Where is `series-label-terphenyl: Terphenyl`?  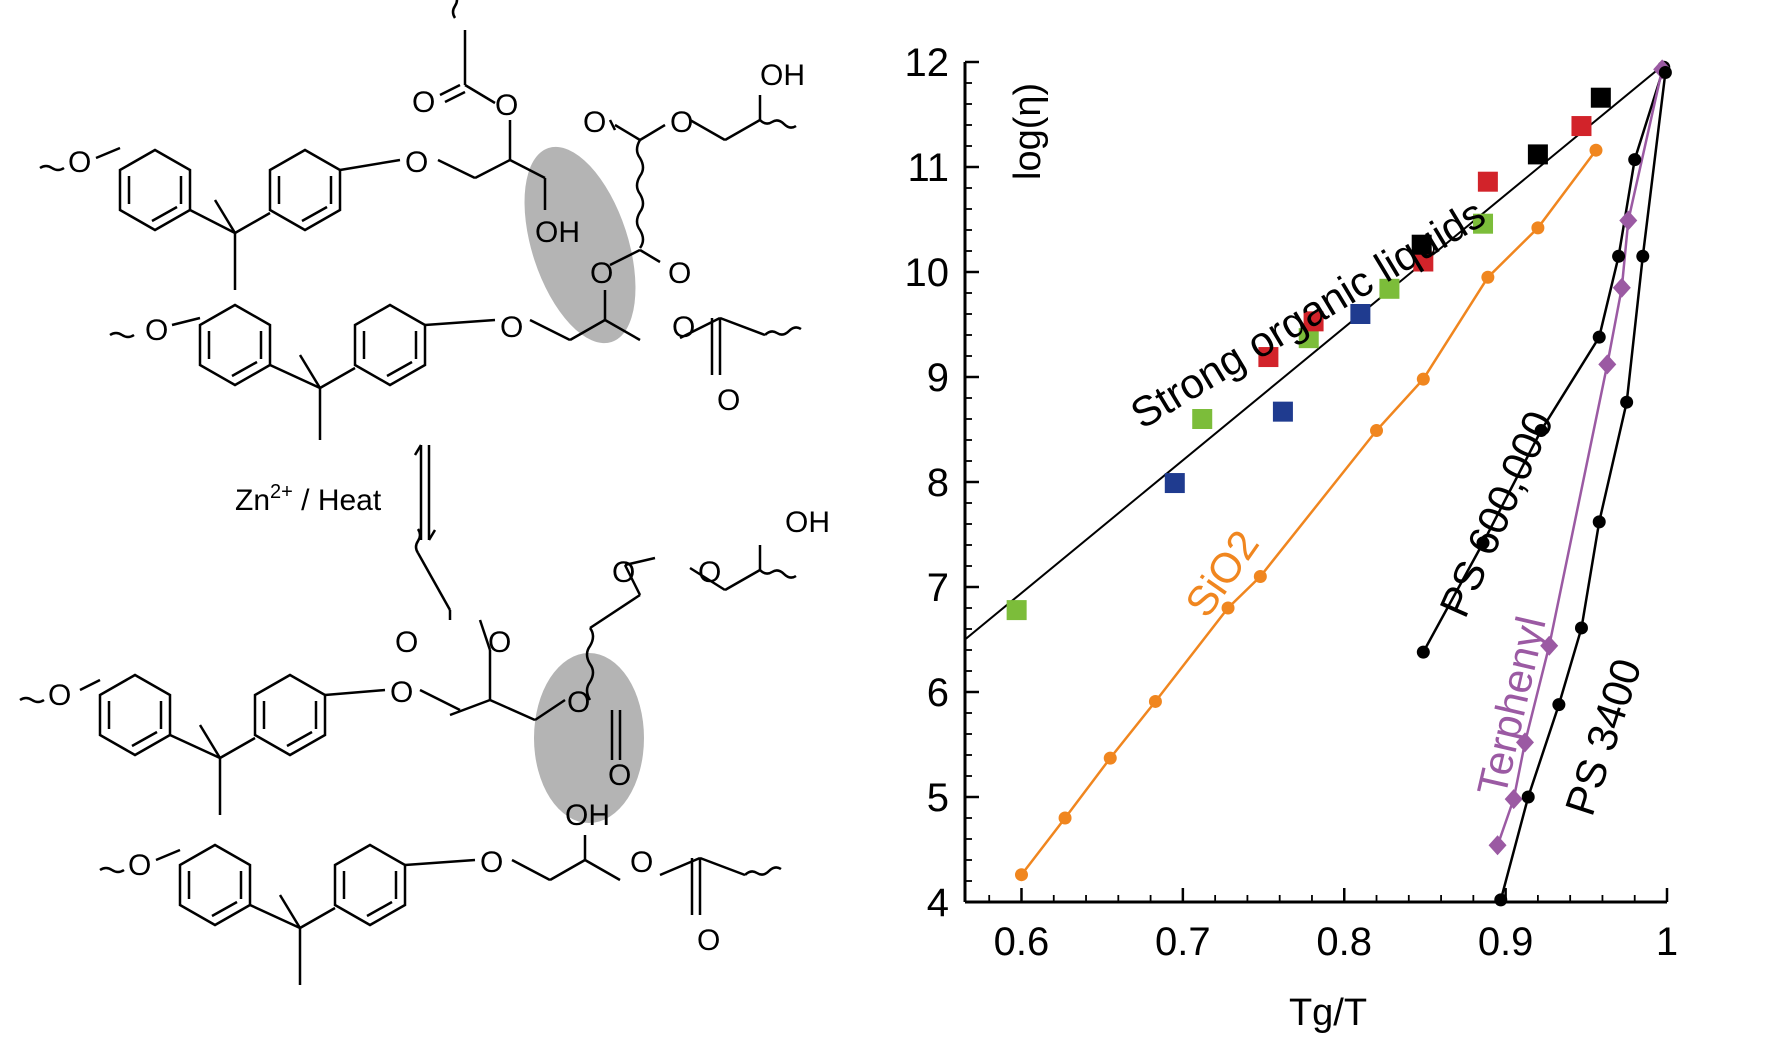
series-label-terphenyl: Terphenyl is located at coordinates (1511, 706).